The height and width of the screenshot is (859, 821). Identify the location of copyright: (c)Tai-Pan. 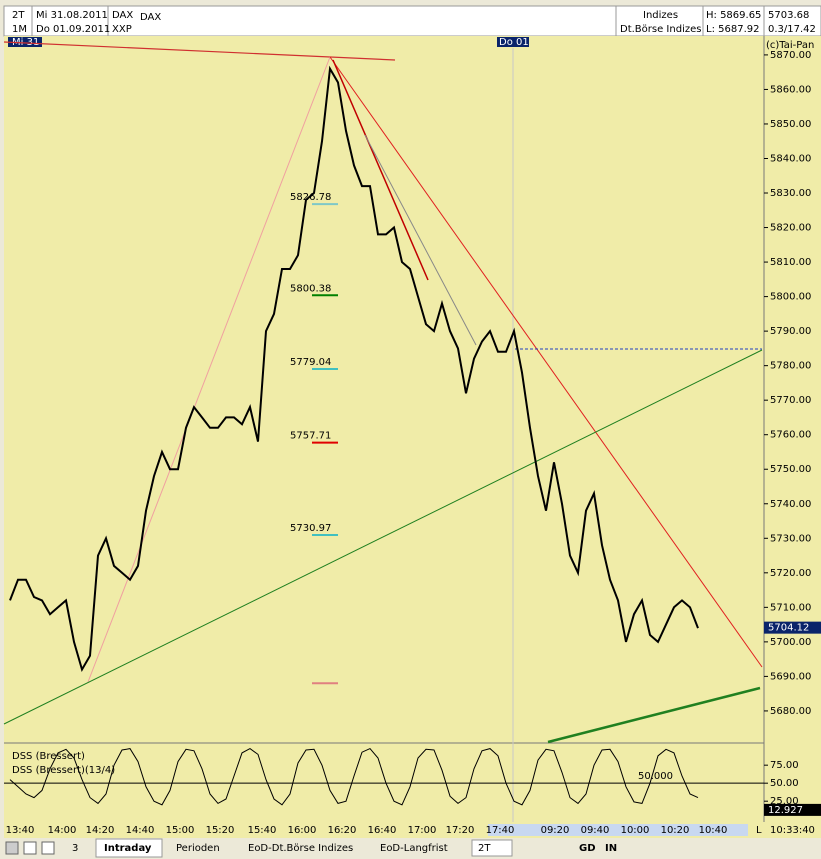
(790, 45).